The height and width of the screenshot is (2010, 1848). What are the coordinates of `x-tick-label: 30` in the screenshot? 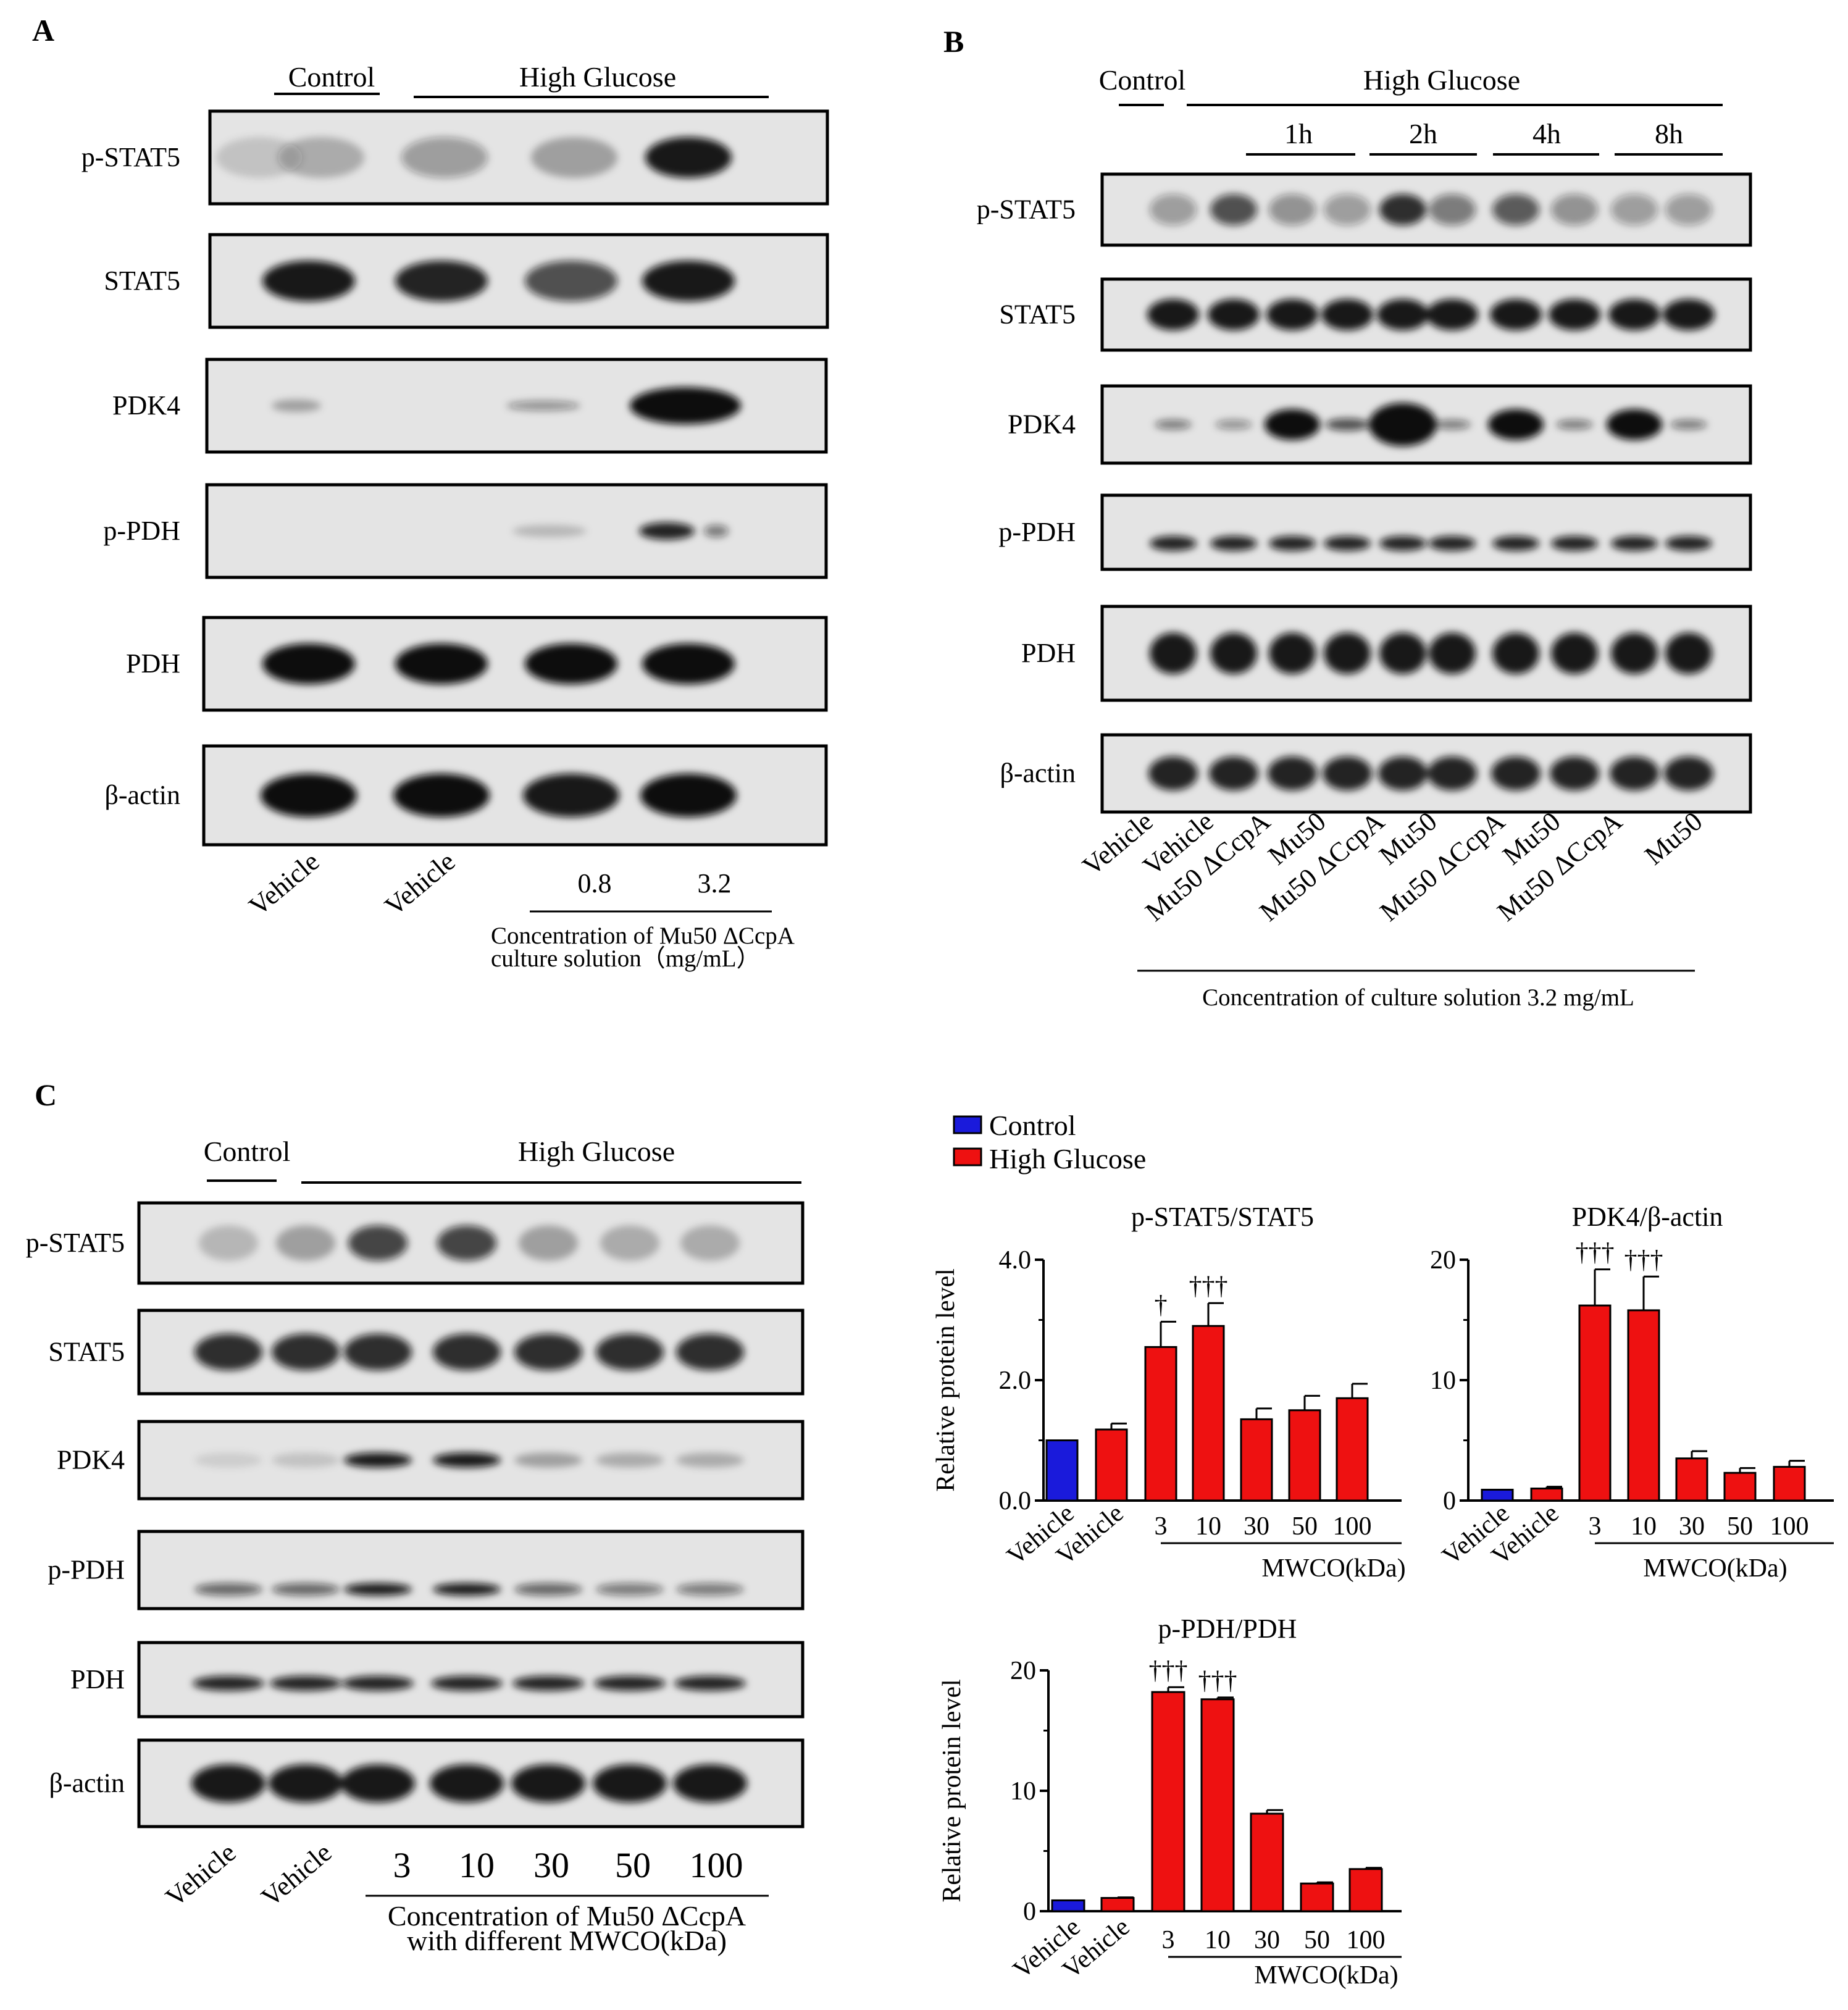 It's located at (1256, 1526).